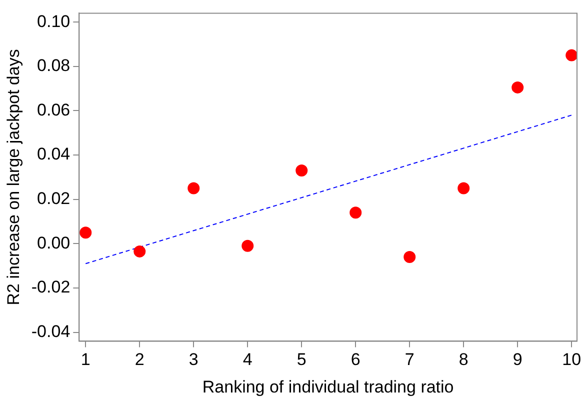 The width and height of the screenshot is (585, 402). What do you see at coordinates (85, 360) in the screenshot?
I see `x-tick-label: 1` at bounding box center [85, 360].